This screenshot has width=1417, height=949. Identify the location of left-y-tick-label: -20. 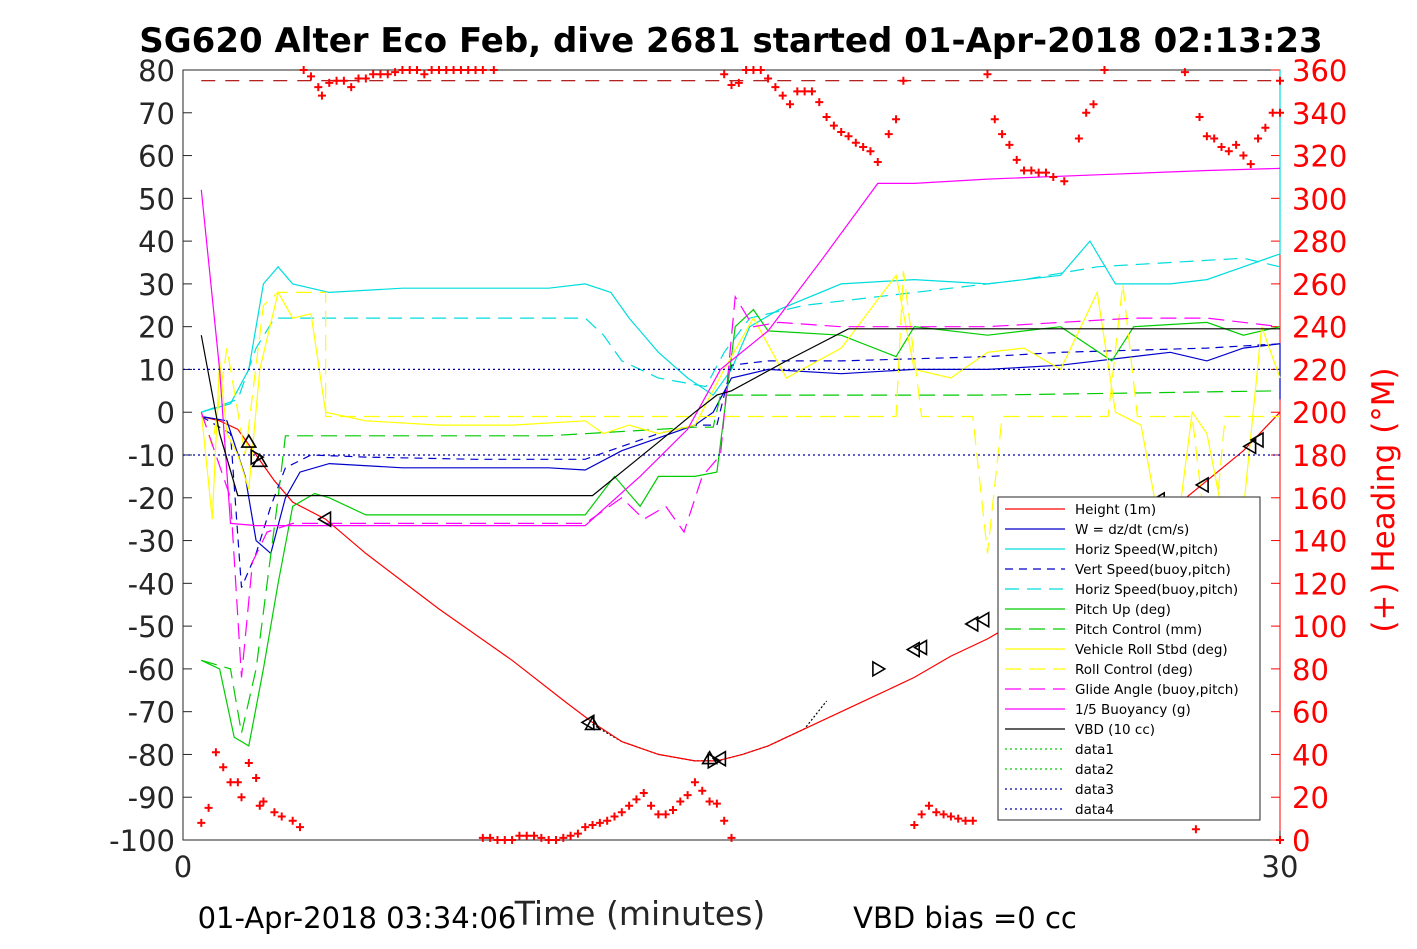
(151, 499).